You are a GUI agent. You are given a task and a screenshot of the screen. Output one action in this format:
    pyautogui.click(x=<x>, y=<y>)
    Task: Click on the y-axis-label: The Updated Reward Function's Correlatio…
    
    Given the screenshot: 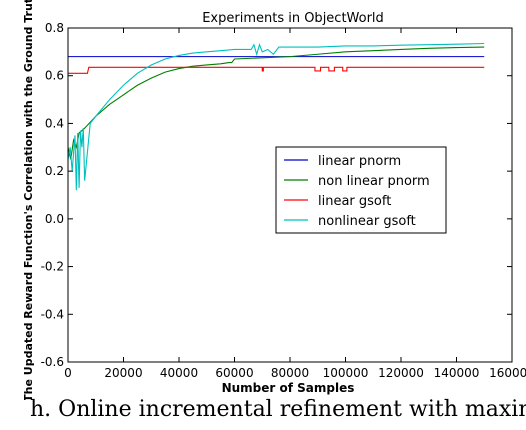 What is the action you would take?
    pyautogui.click(x=28, y=200)
    